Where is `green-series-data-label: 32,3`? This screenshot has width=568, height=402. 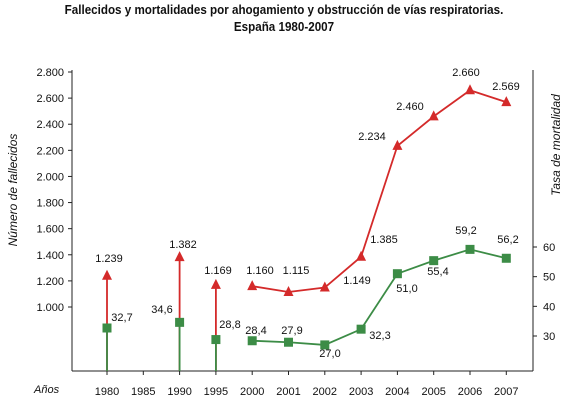
green-series-data-label: 32,3 is located at coordinates (379, 336).